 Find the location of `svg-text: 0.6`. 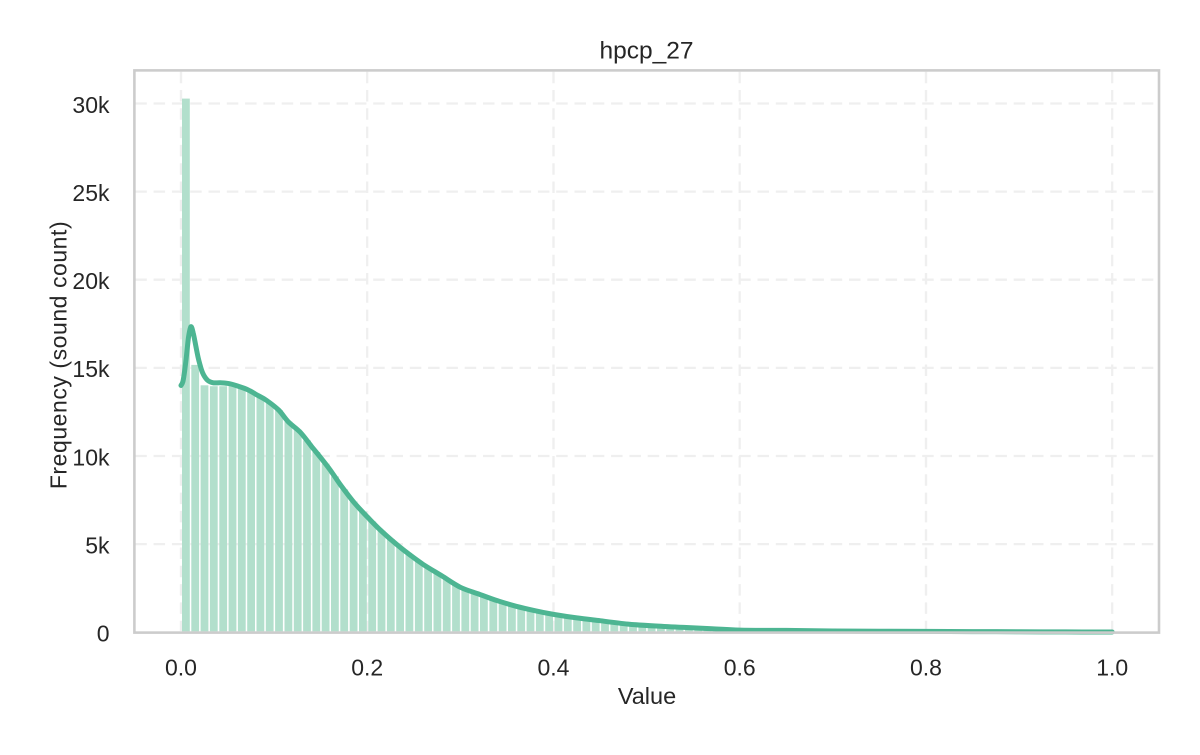

svg-text: 0.6 is located at coordinates (740, 668).